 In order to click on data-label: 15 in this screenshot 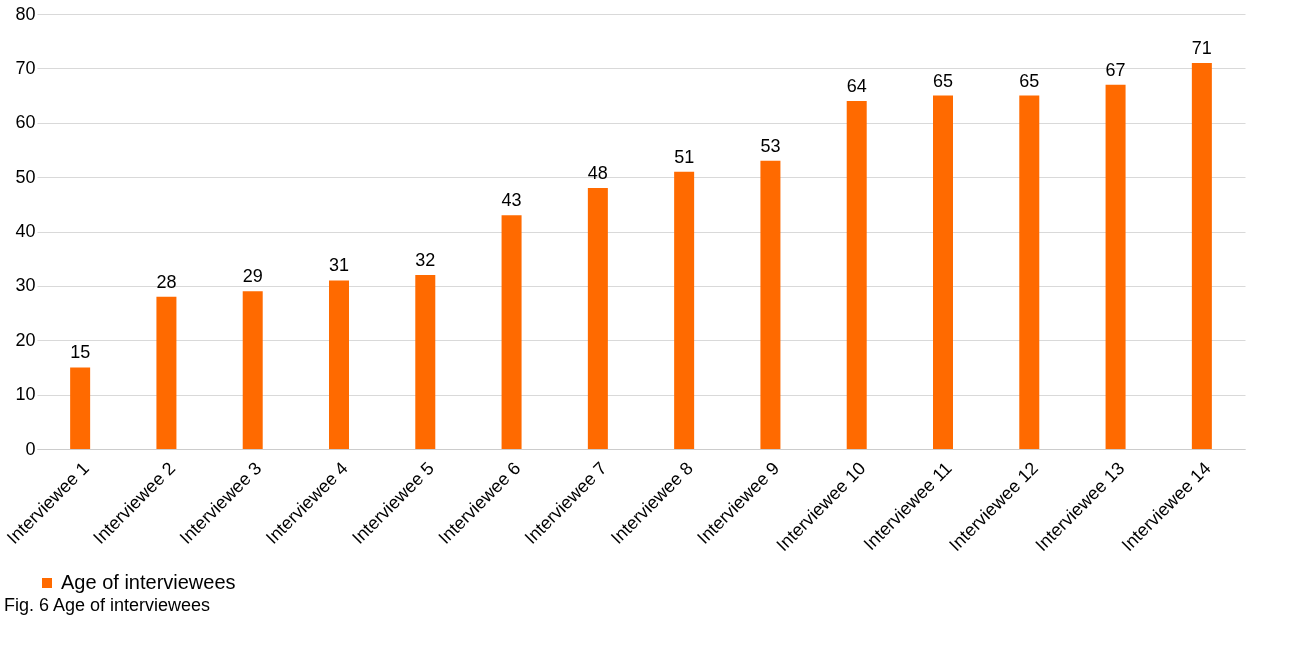, I will do `click(80, 352)`.